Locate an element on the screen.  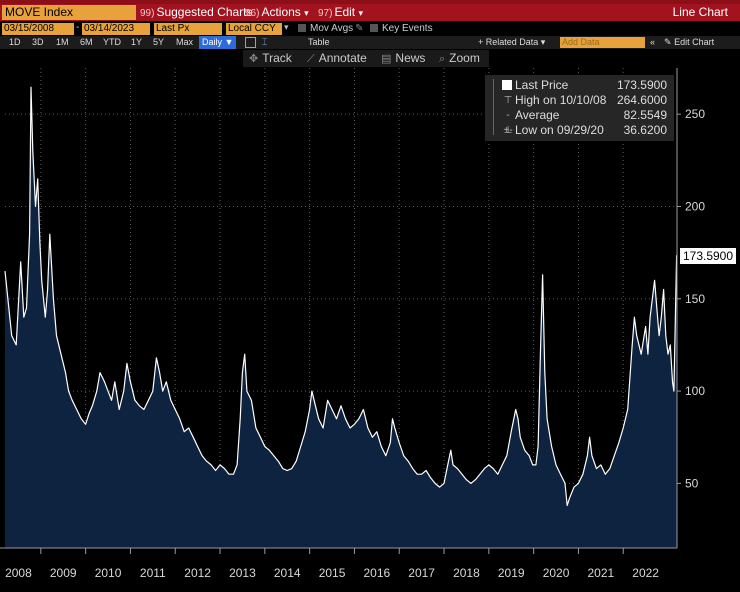
y-tick-label: 200 is located at coordinates (695, 206).